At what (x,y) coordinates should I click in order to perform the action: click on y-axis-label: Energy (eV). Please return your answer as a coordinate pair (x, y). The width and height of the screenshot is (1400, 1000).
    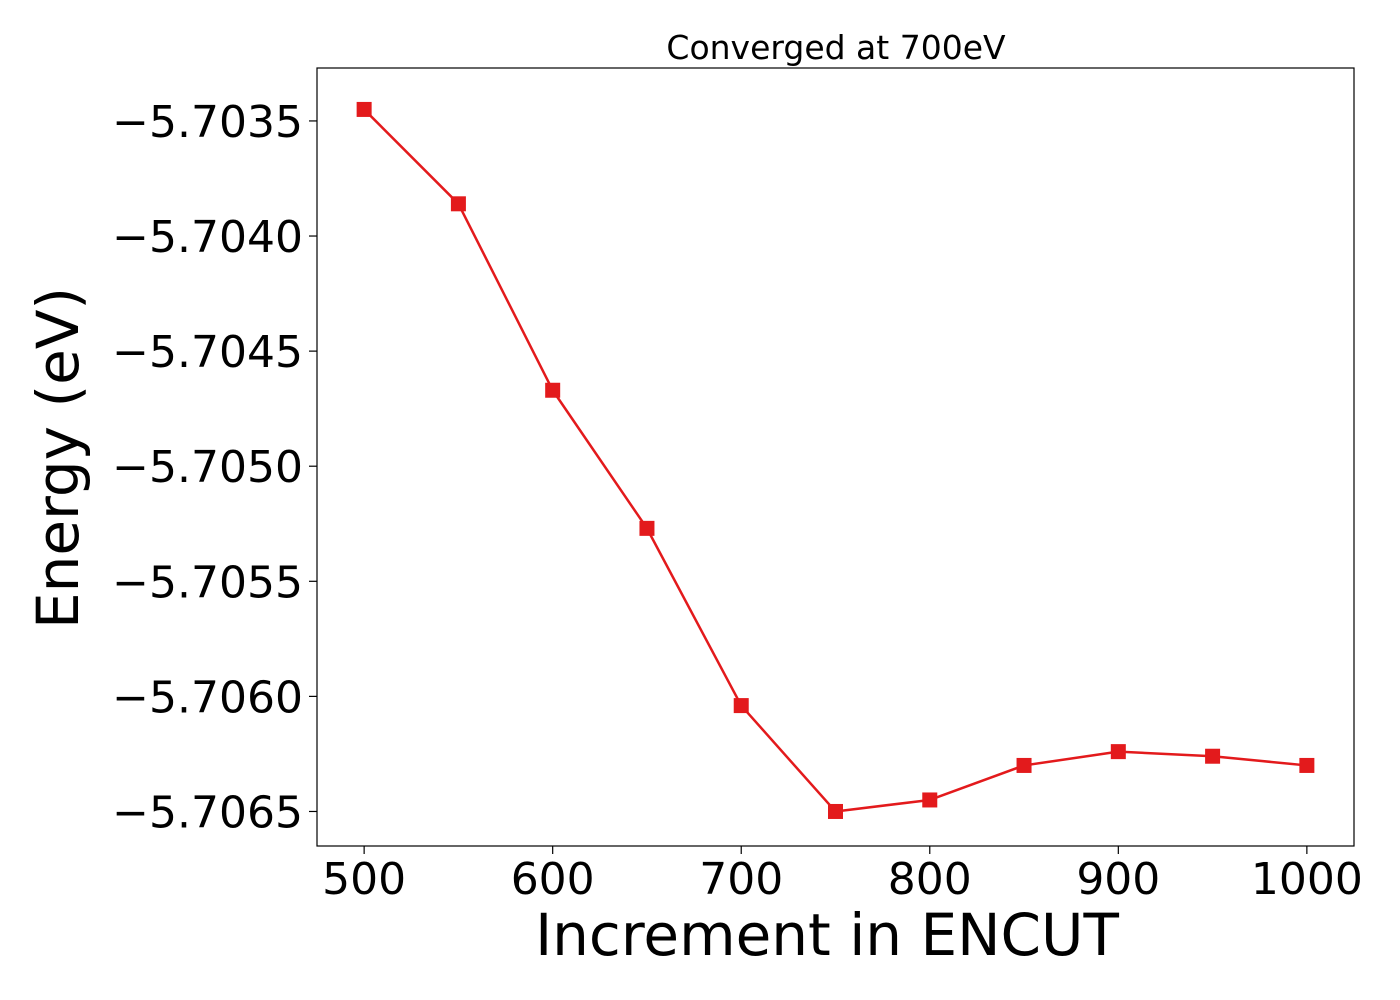
    Looking at the image, I should click on (58, 458).